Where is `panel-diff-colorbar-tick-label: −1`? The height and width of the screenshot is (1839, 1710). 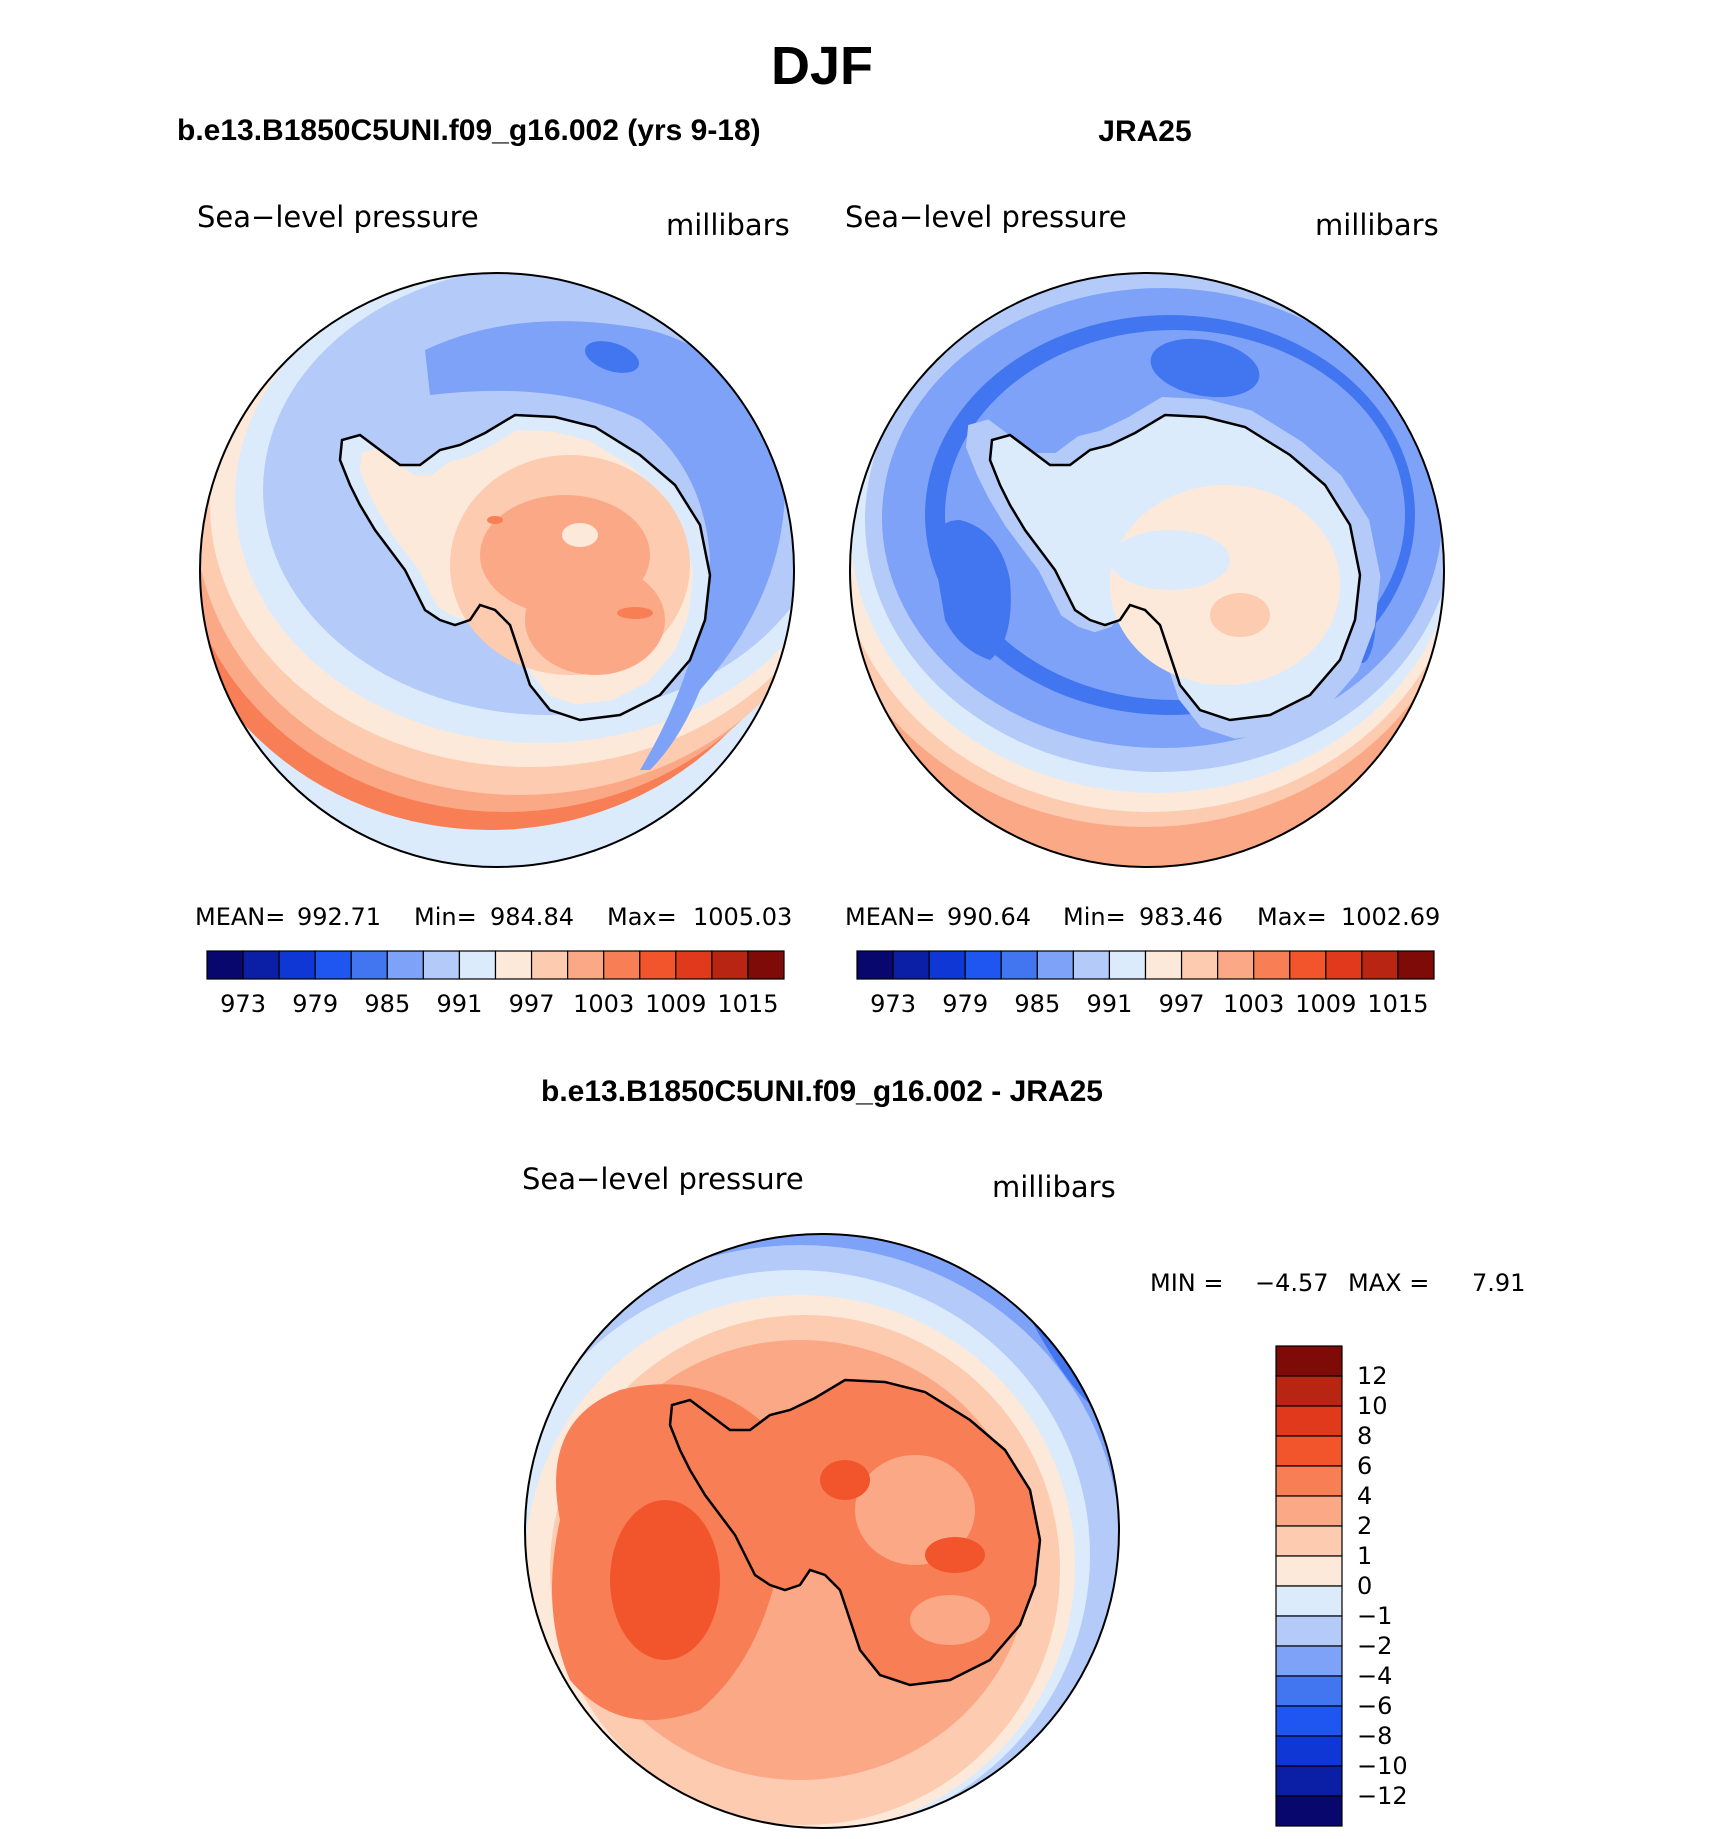
panel-diff-colorbar-tick-label: −1 is located at coordinates (1374, 1616).